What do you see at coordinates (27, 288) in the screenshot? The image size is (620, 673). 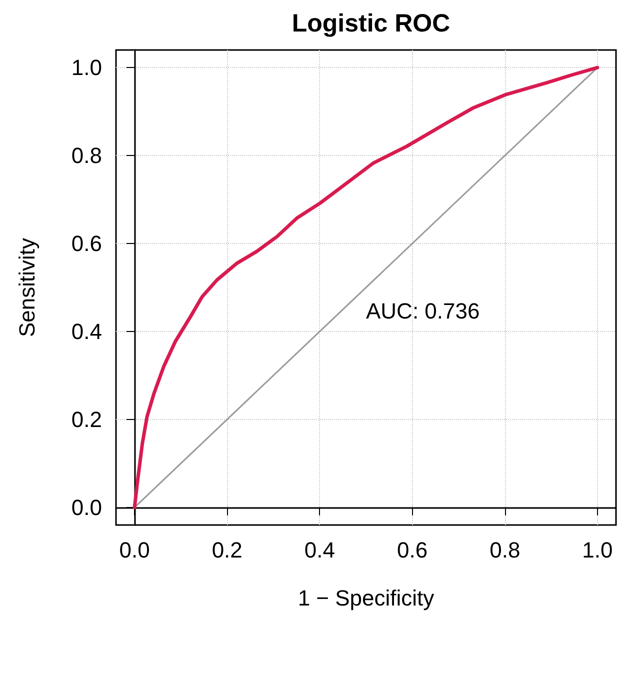 I see `y-axis-title: Sensitivity` at bounding box center [27, 288].